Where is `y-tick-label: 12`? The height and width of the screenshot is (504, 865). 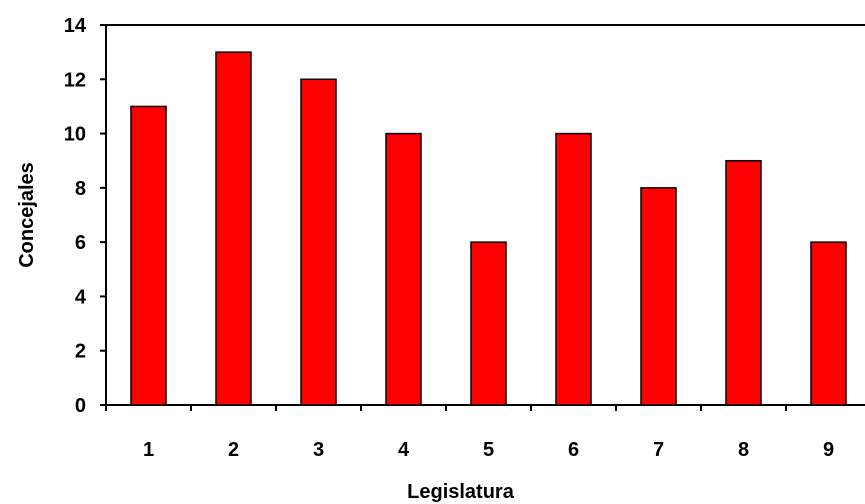 y-tick-label: 12 is located at coordinates (75, 80).